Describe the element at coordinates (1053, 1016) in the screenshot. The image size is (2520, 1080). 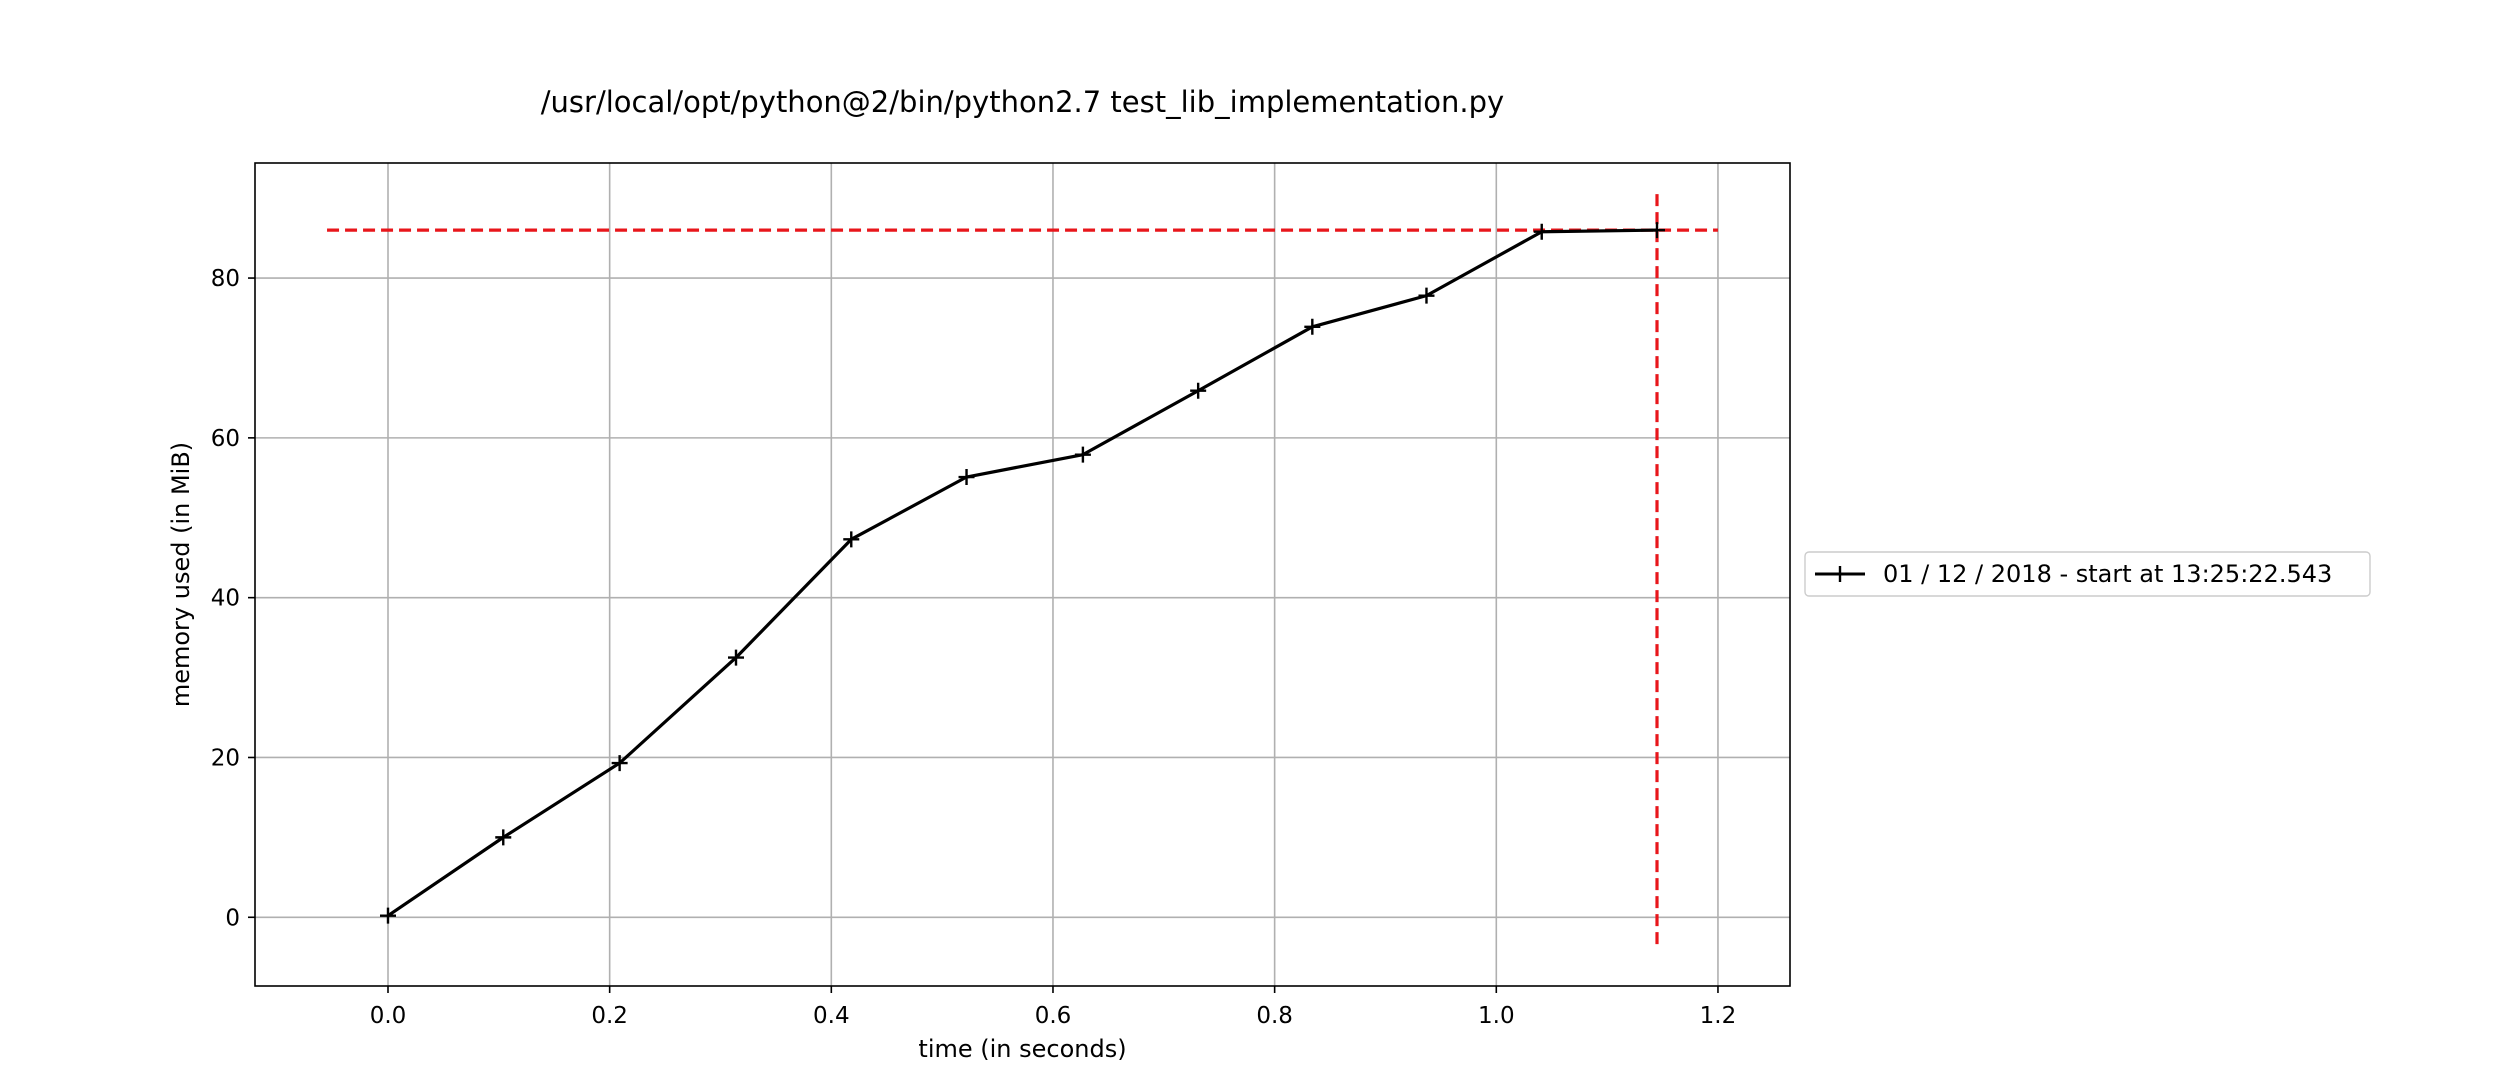
I see `x-tick-label: 0.6` at that location.